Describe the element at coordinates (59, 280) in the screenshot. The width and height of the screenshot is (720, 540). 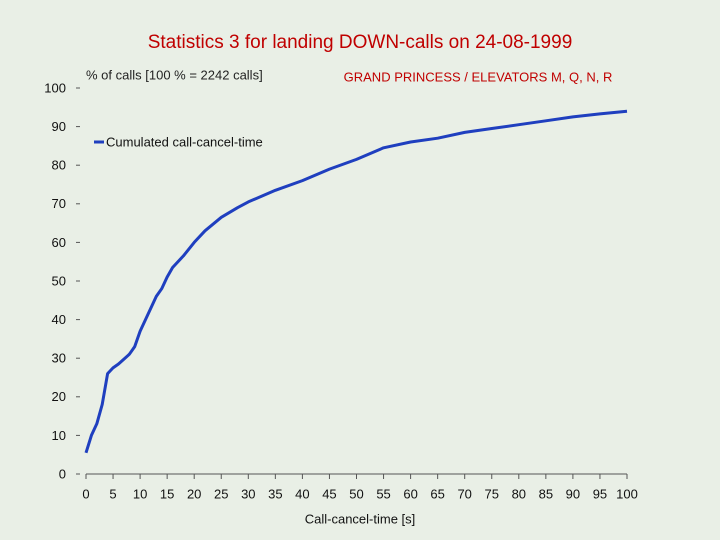
I see `y-tick-label: 50` at that location.